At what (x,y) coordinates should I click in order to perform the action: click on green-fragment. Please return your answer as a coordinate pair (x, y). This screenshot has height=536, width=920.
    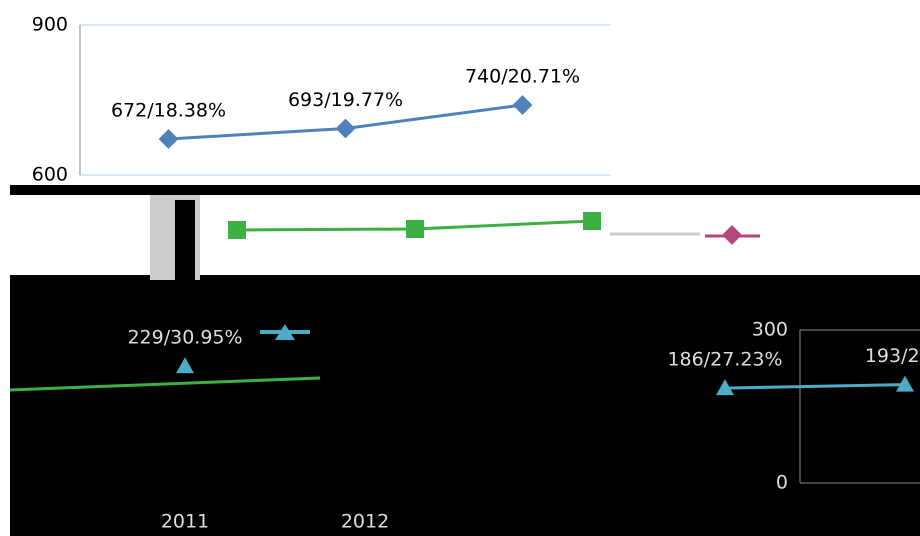
    Looking at the image, I should click on (165, 384).